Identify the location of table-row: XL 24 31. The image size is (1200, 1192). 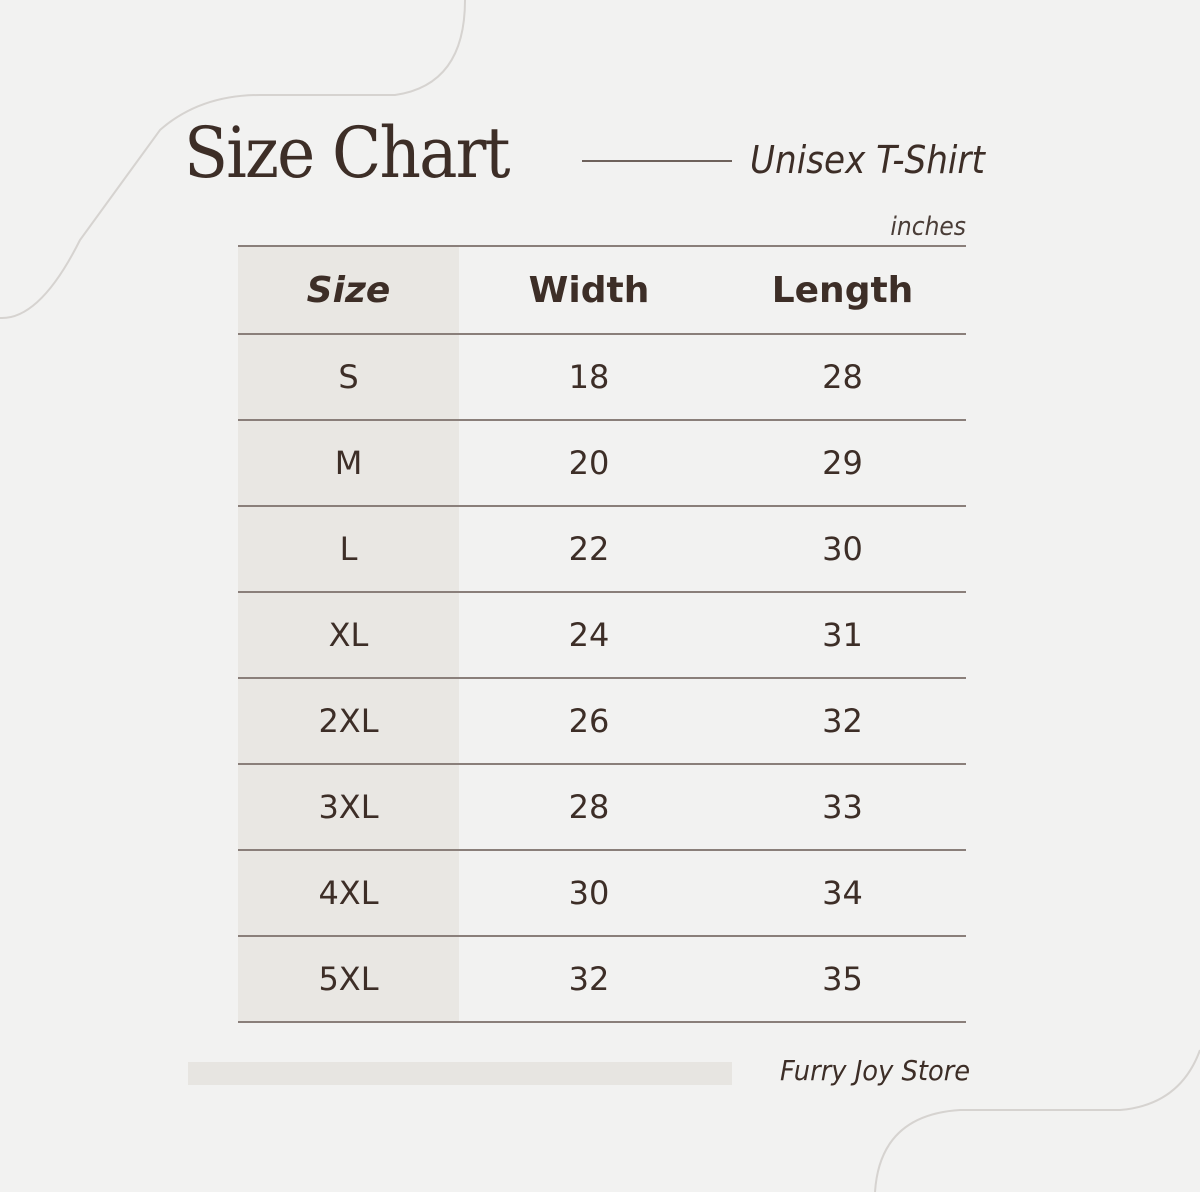
(602, 634).